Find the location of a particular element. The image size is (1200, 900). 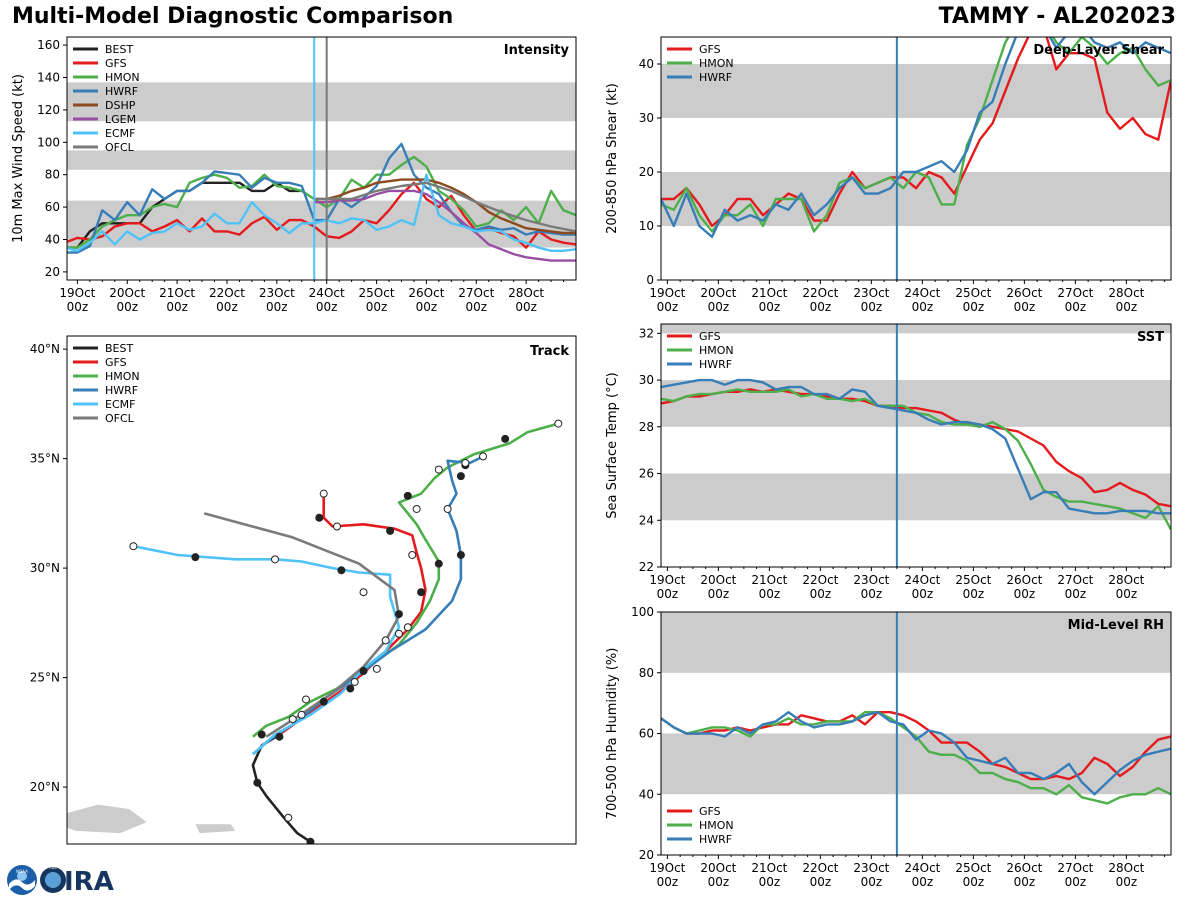

sst-xtick-date: 19Oct is located at coordinates (667, 580).